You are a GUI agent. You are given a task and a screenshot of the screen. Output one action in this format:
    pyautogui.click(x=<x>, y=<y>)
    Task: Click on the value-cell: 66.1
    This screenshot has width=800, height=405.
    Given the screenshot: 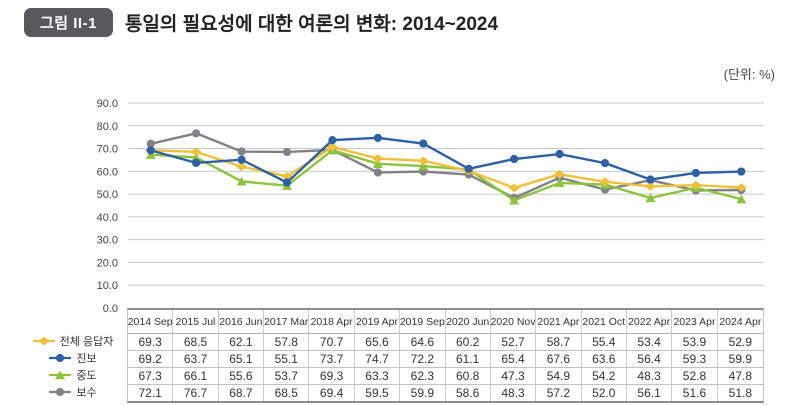 What is the action you would take?
    pyautogui.click(x=196, y=376)
    